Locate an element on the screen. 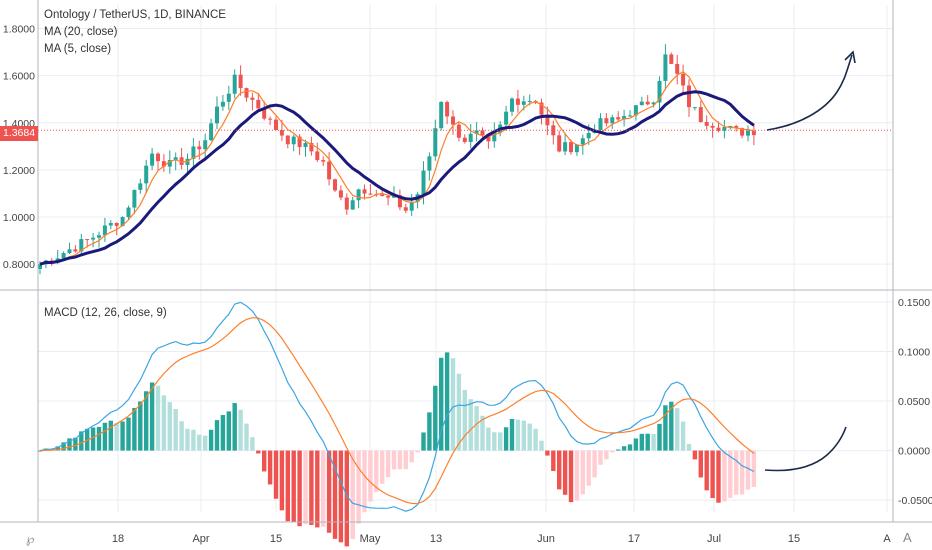 The image size is (932, 550). legend-macd: MACD (12, 26, close, 9) is located at coordinates (105, 313).